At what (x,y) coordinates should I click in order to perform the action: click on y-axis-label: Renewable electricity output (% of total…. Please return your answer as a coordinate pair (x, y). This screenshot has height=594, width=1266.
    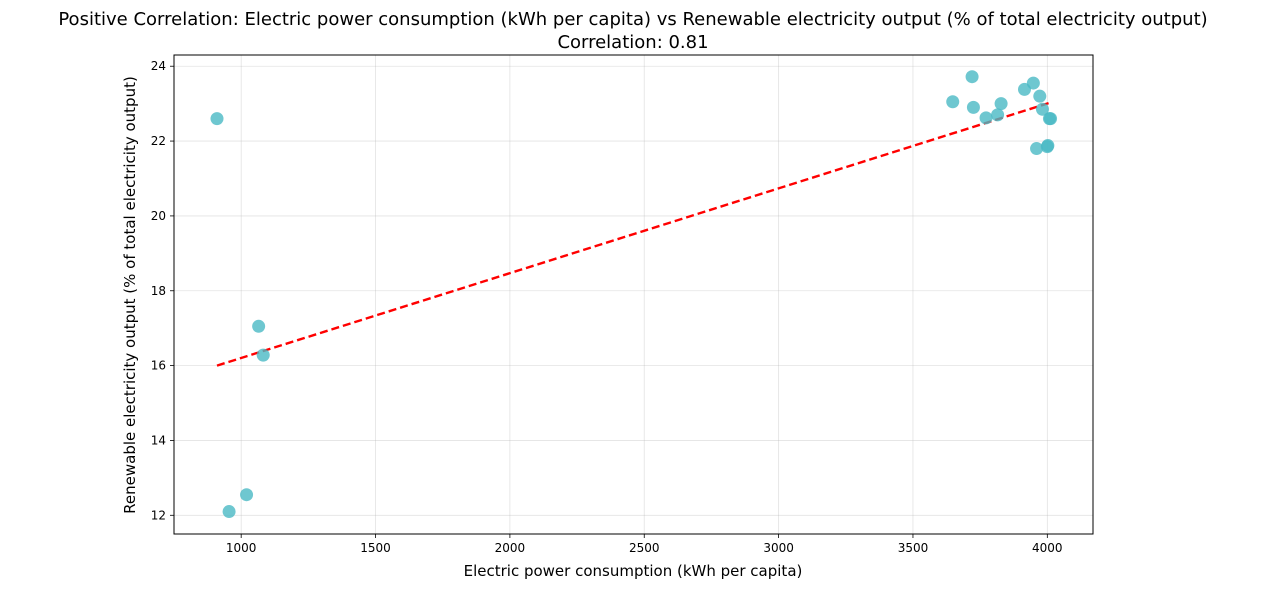
    Looking at the image, I should click on (130, 295).